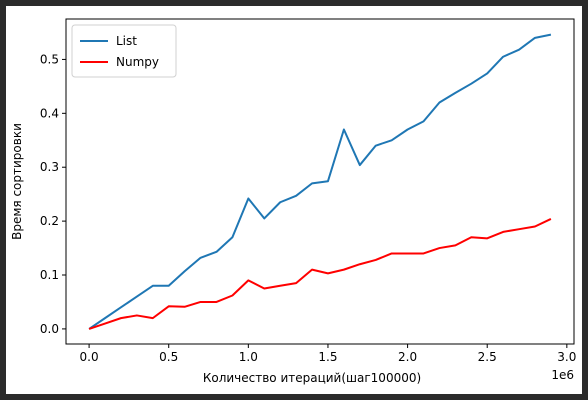  What do you see at coordinates (49, 221) in the screenshot?
I see `y-tick-label: 0.2` at bounding box center [49, 221].